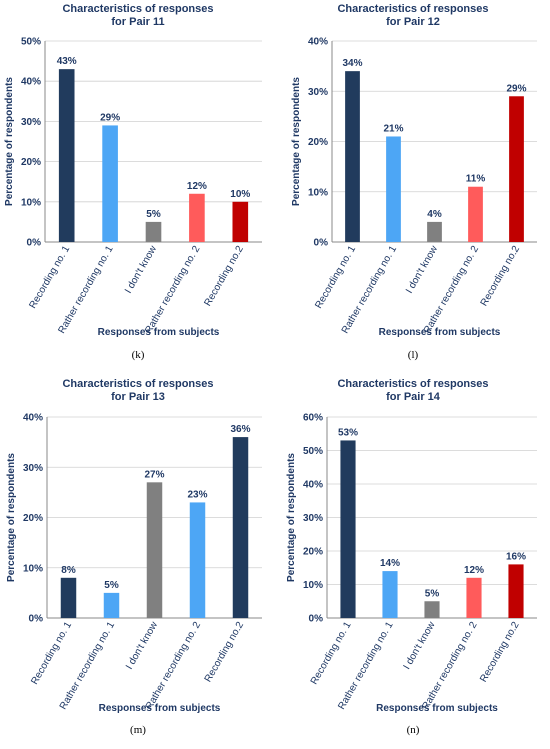  I want to click on data-label: 10%, so click(240, 194).